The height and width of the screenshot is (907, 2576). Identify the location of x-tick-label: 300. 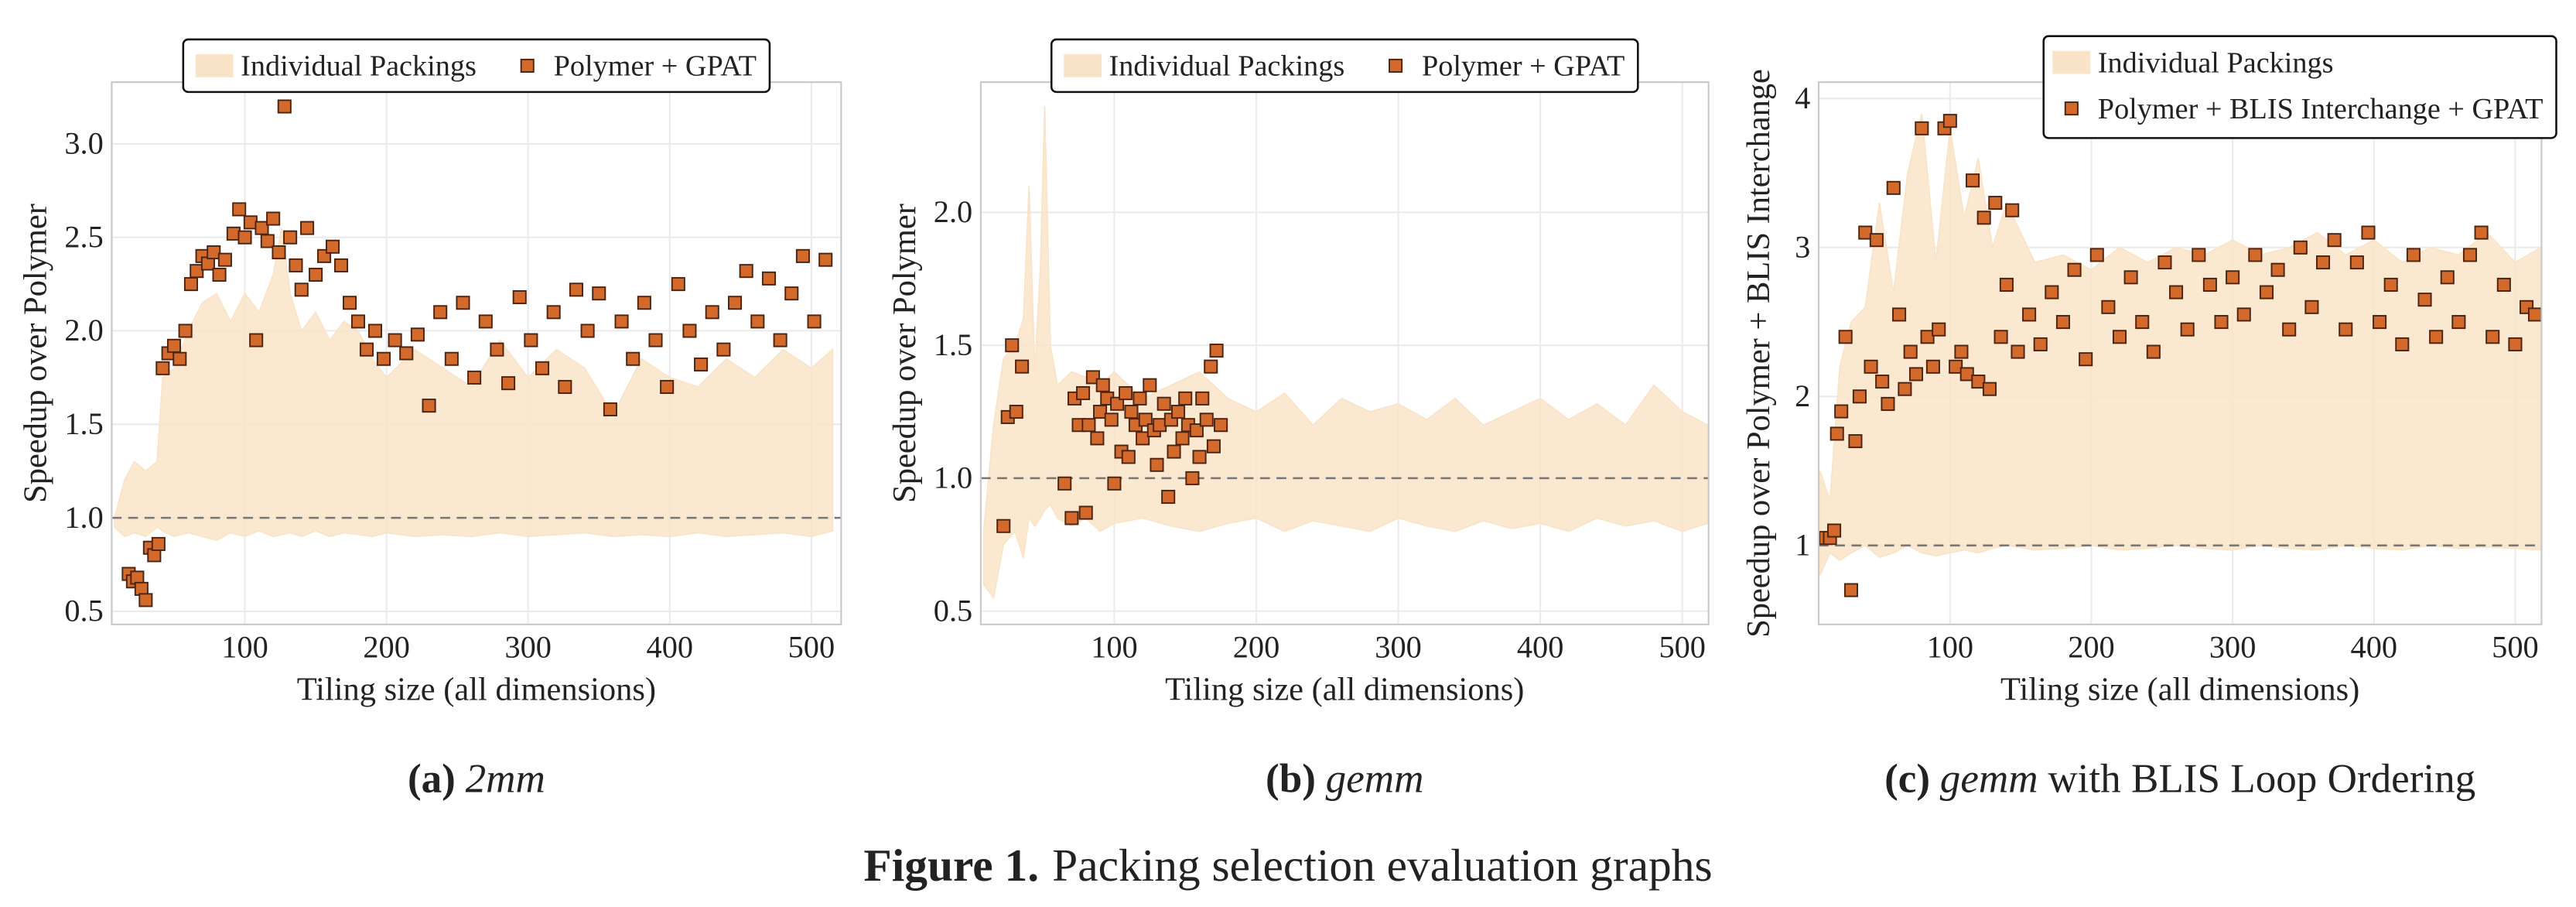
(1398, 647).